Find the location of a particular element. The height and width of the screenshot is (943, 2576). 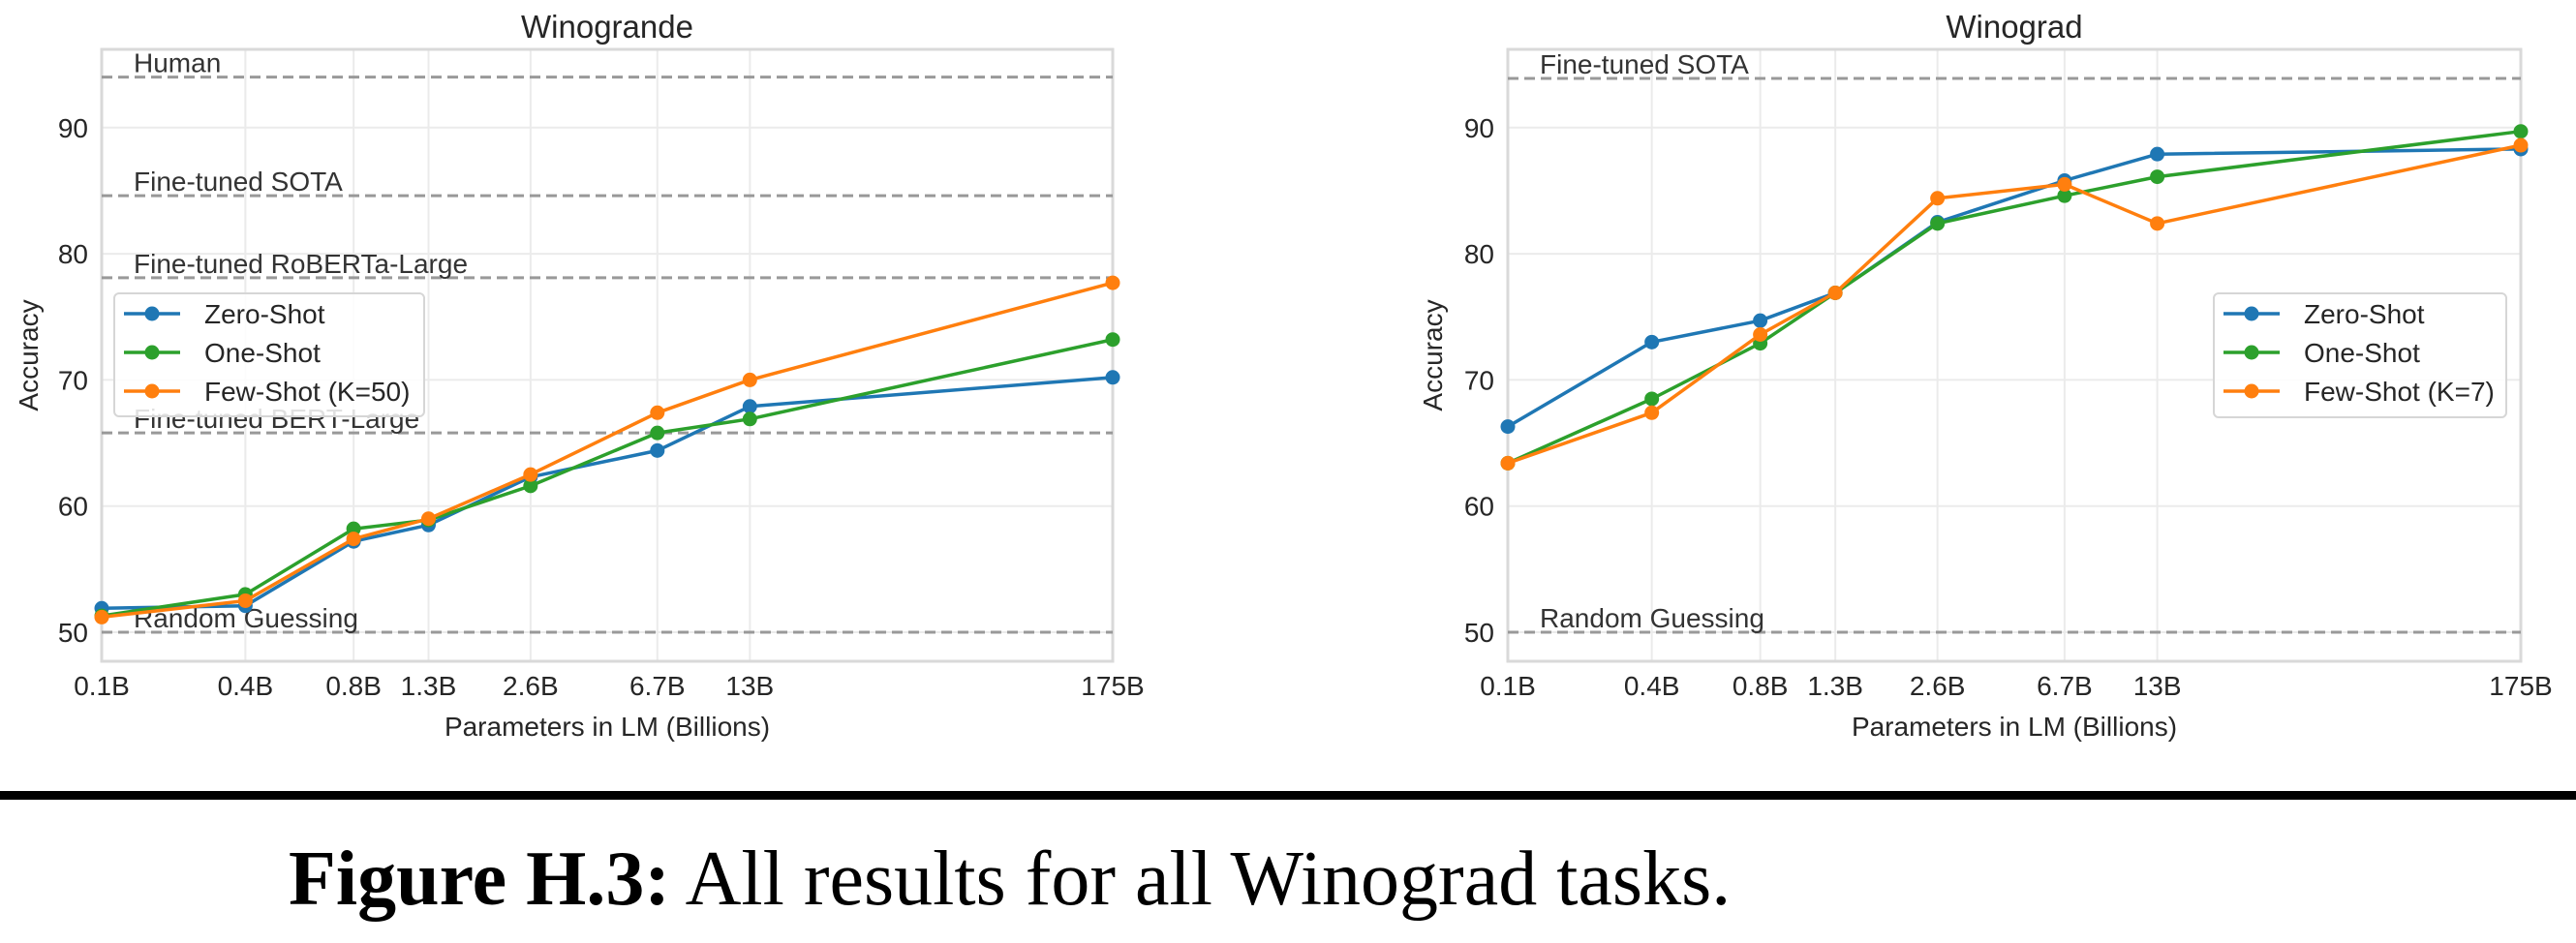

legend-item: Few-Shot (K=50) is located at coordinates (267, 392).